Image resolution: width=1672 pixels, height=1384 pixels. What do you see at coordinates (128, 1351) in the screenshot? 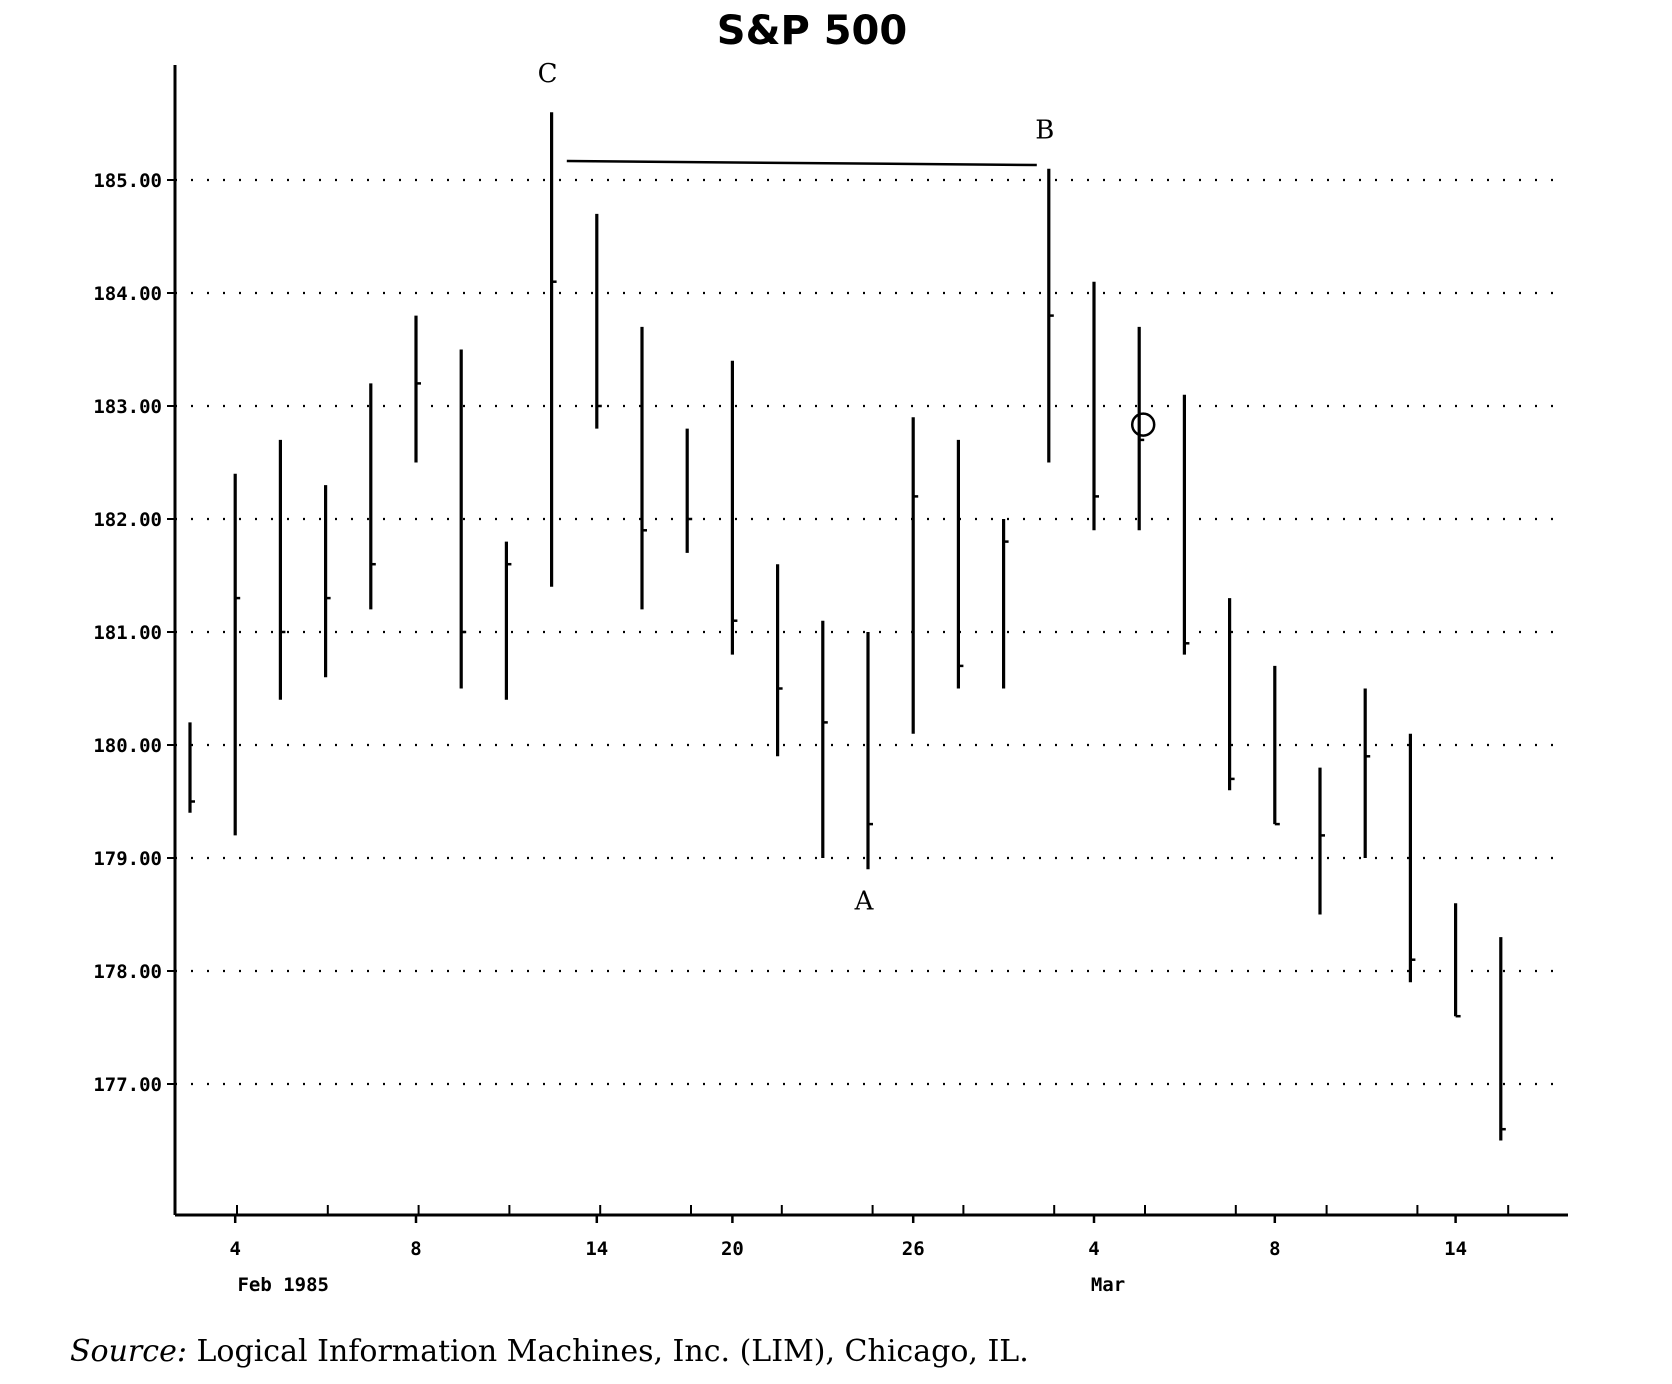
I see `source-label: Source:` at bounding box center [128, 1351].